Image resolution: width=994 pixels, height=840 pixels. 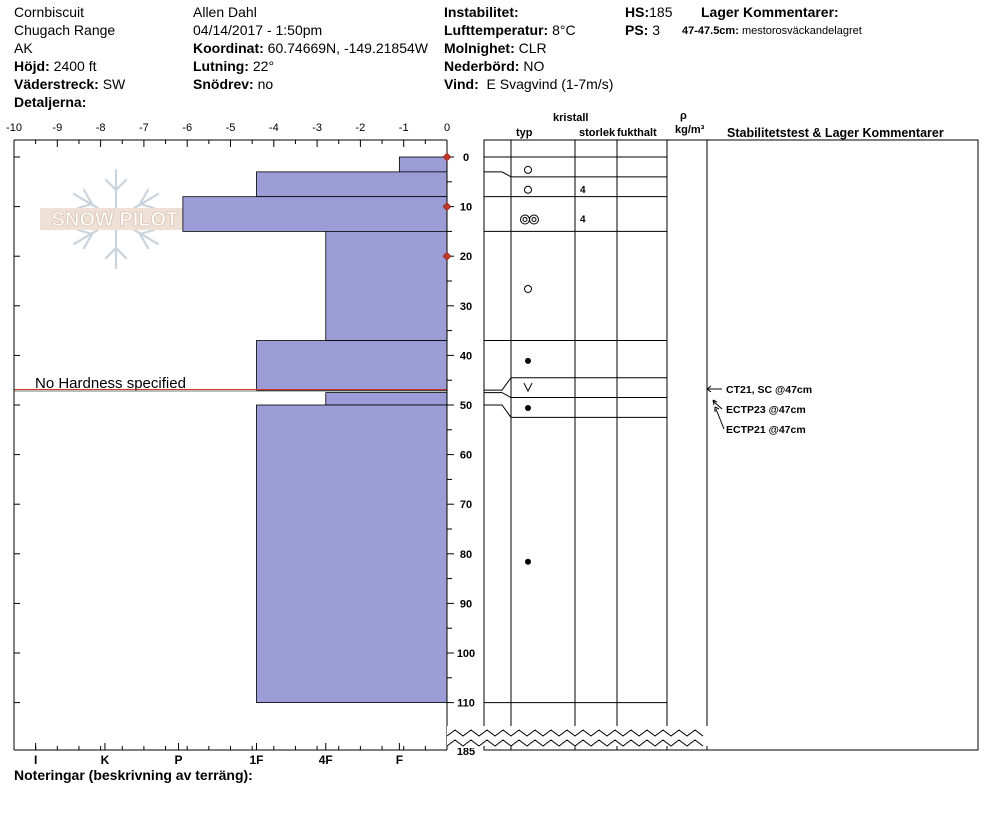 What do you see at coordinates (65, 30) in the screenshot?
I see `range-name: Chugach Range` at bounding box center [65, 30].